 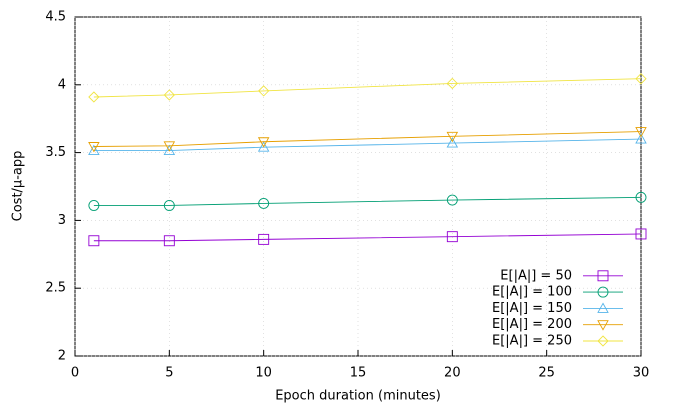 I want to click on y-axis-label: Cost/μ-app, so click(x=18, y=186).